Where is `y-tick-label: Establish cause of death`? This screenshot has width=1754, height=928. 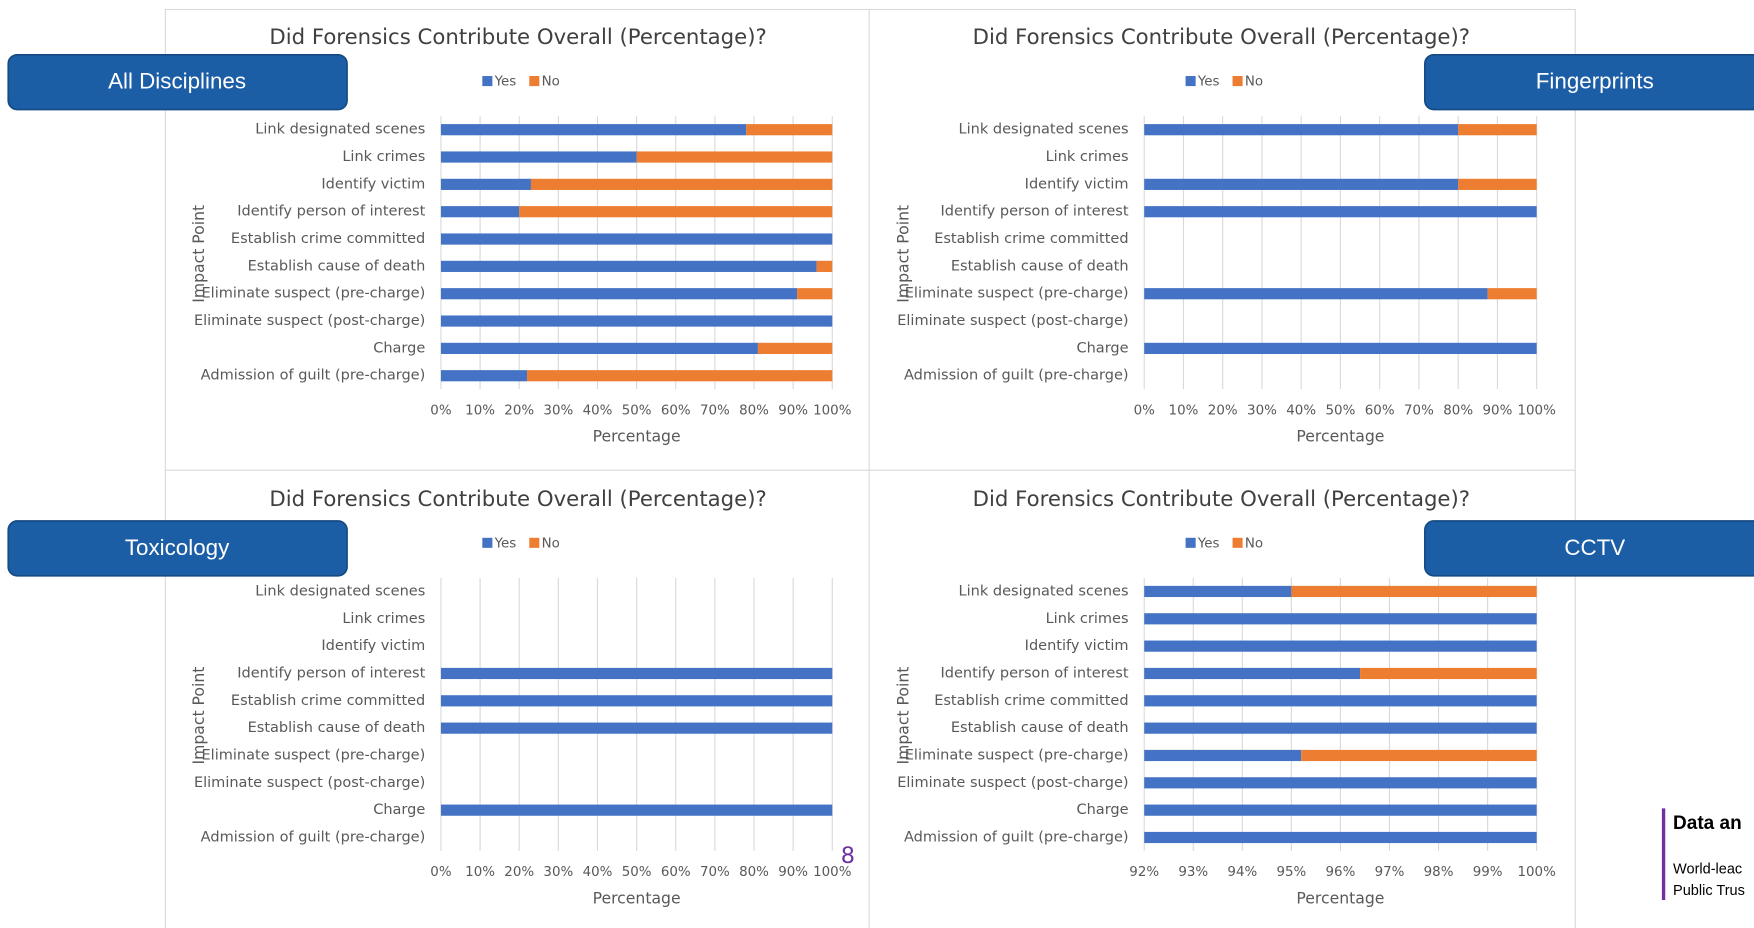
y-tick-label: Establish cause of death is located at coordinates (1040, 266).